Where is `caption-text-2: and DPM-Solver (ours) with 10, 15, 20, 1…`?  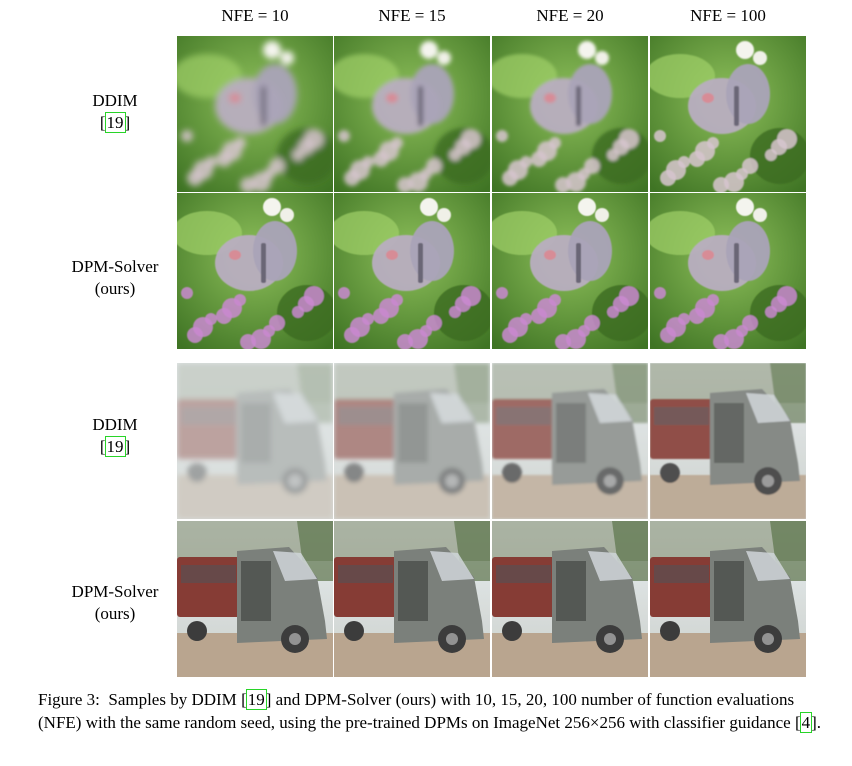
caption-text-2: and DPM-Solver (ours) with 10, 15, 20, 1… is located at coordinates (416, 711).